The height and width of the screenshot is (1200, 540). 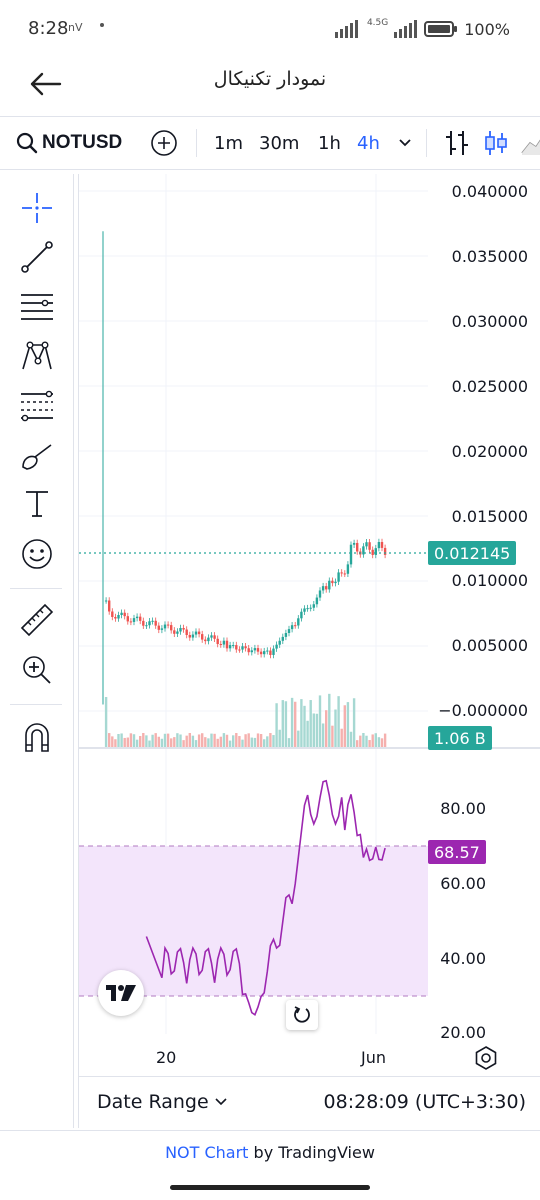 What do you see at coordinates (270, 28) in the screenshot?
I see `status-bar: 8:28 nV 4.5G 100%` at bounding box center [270, 28].